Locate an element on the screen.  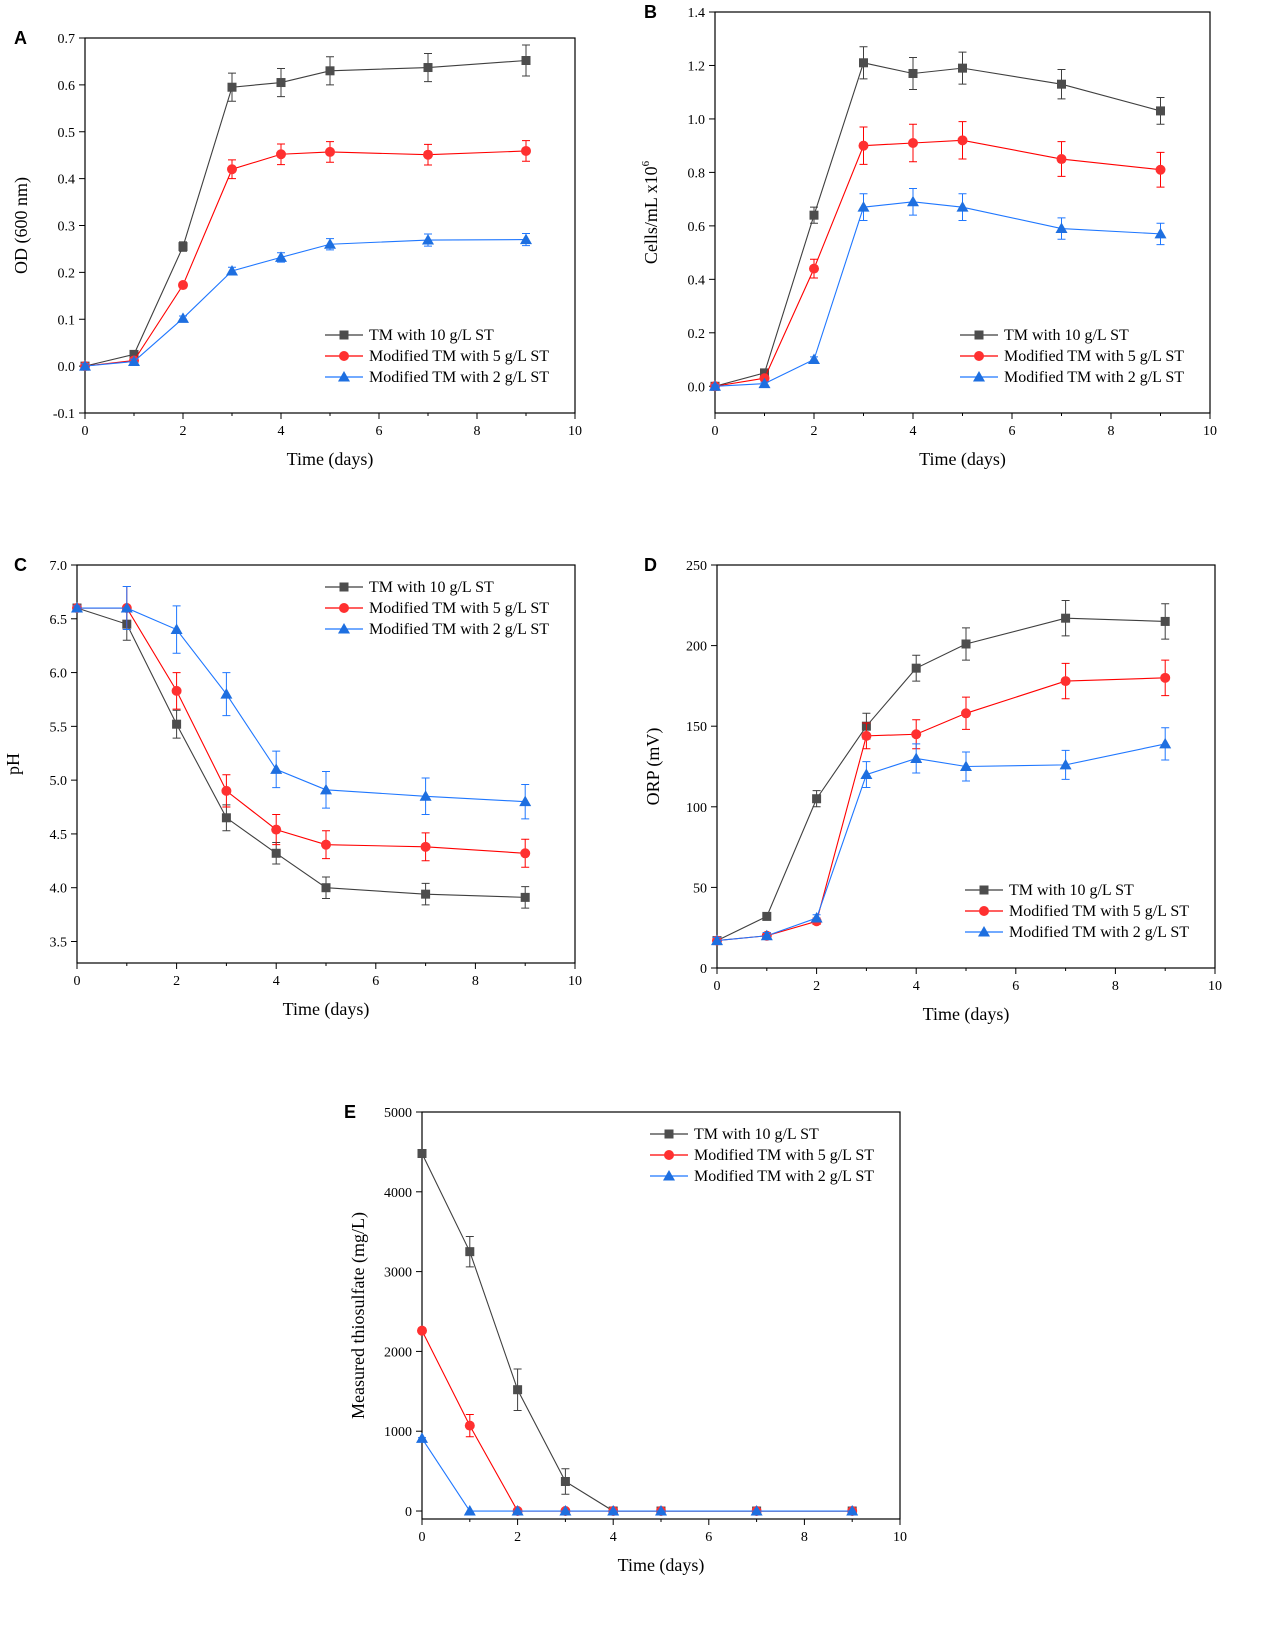
y-axis-title: pH is located at coordinates (13, 764).